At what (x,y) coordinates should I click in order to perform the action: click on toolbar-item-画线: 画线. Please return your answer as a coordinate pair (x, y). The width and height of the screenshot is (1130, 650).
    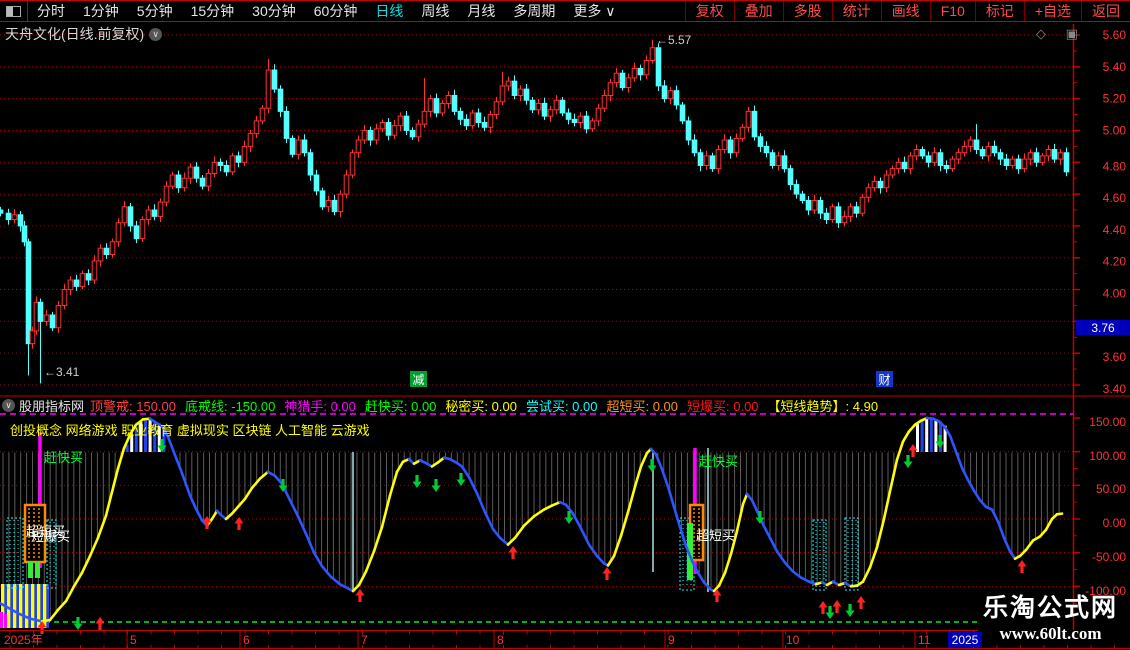
    Looking at the image, I should click on (905, 11).